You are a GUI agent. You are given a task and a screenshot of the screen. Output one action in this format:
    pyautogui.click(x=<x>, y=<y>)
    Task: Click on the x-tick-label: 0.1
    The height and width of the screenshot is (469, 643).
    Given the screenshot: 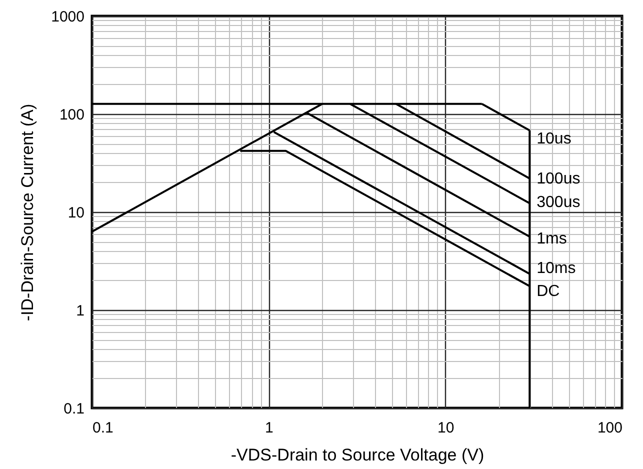 What is the action you would take?
    pyautogui.click(x=103, y=428)
    